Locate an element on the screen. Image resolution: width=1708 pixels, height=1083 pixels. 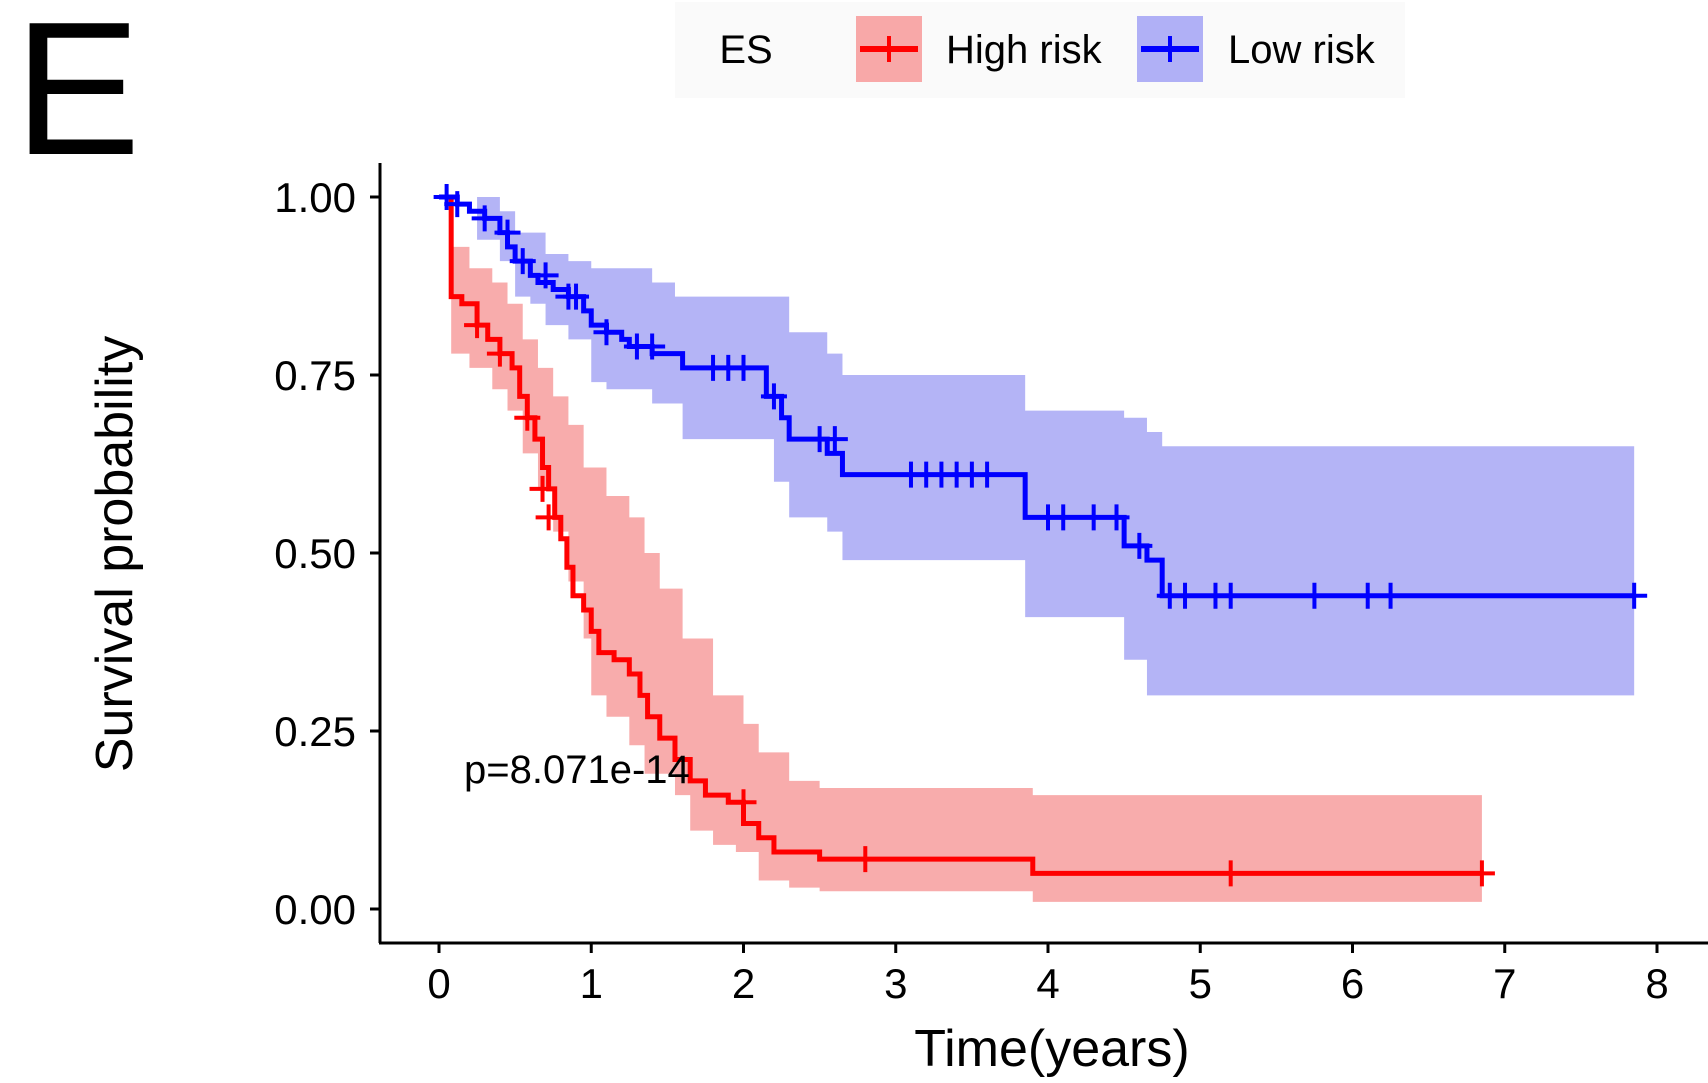
y-tick-label: 0.75 is located at coordinates (315, 375).